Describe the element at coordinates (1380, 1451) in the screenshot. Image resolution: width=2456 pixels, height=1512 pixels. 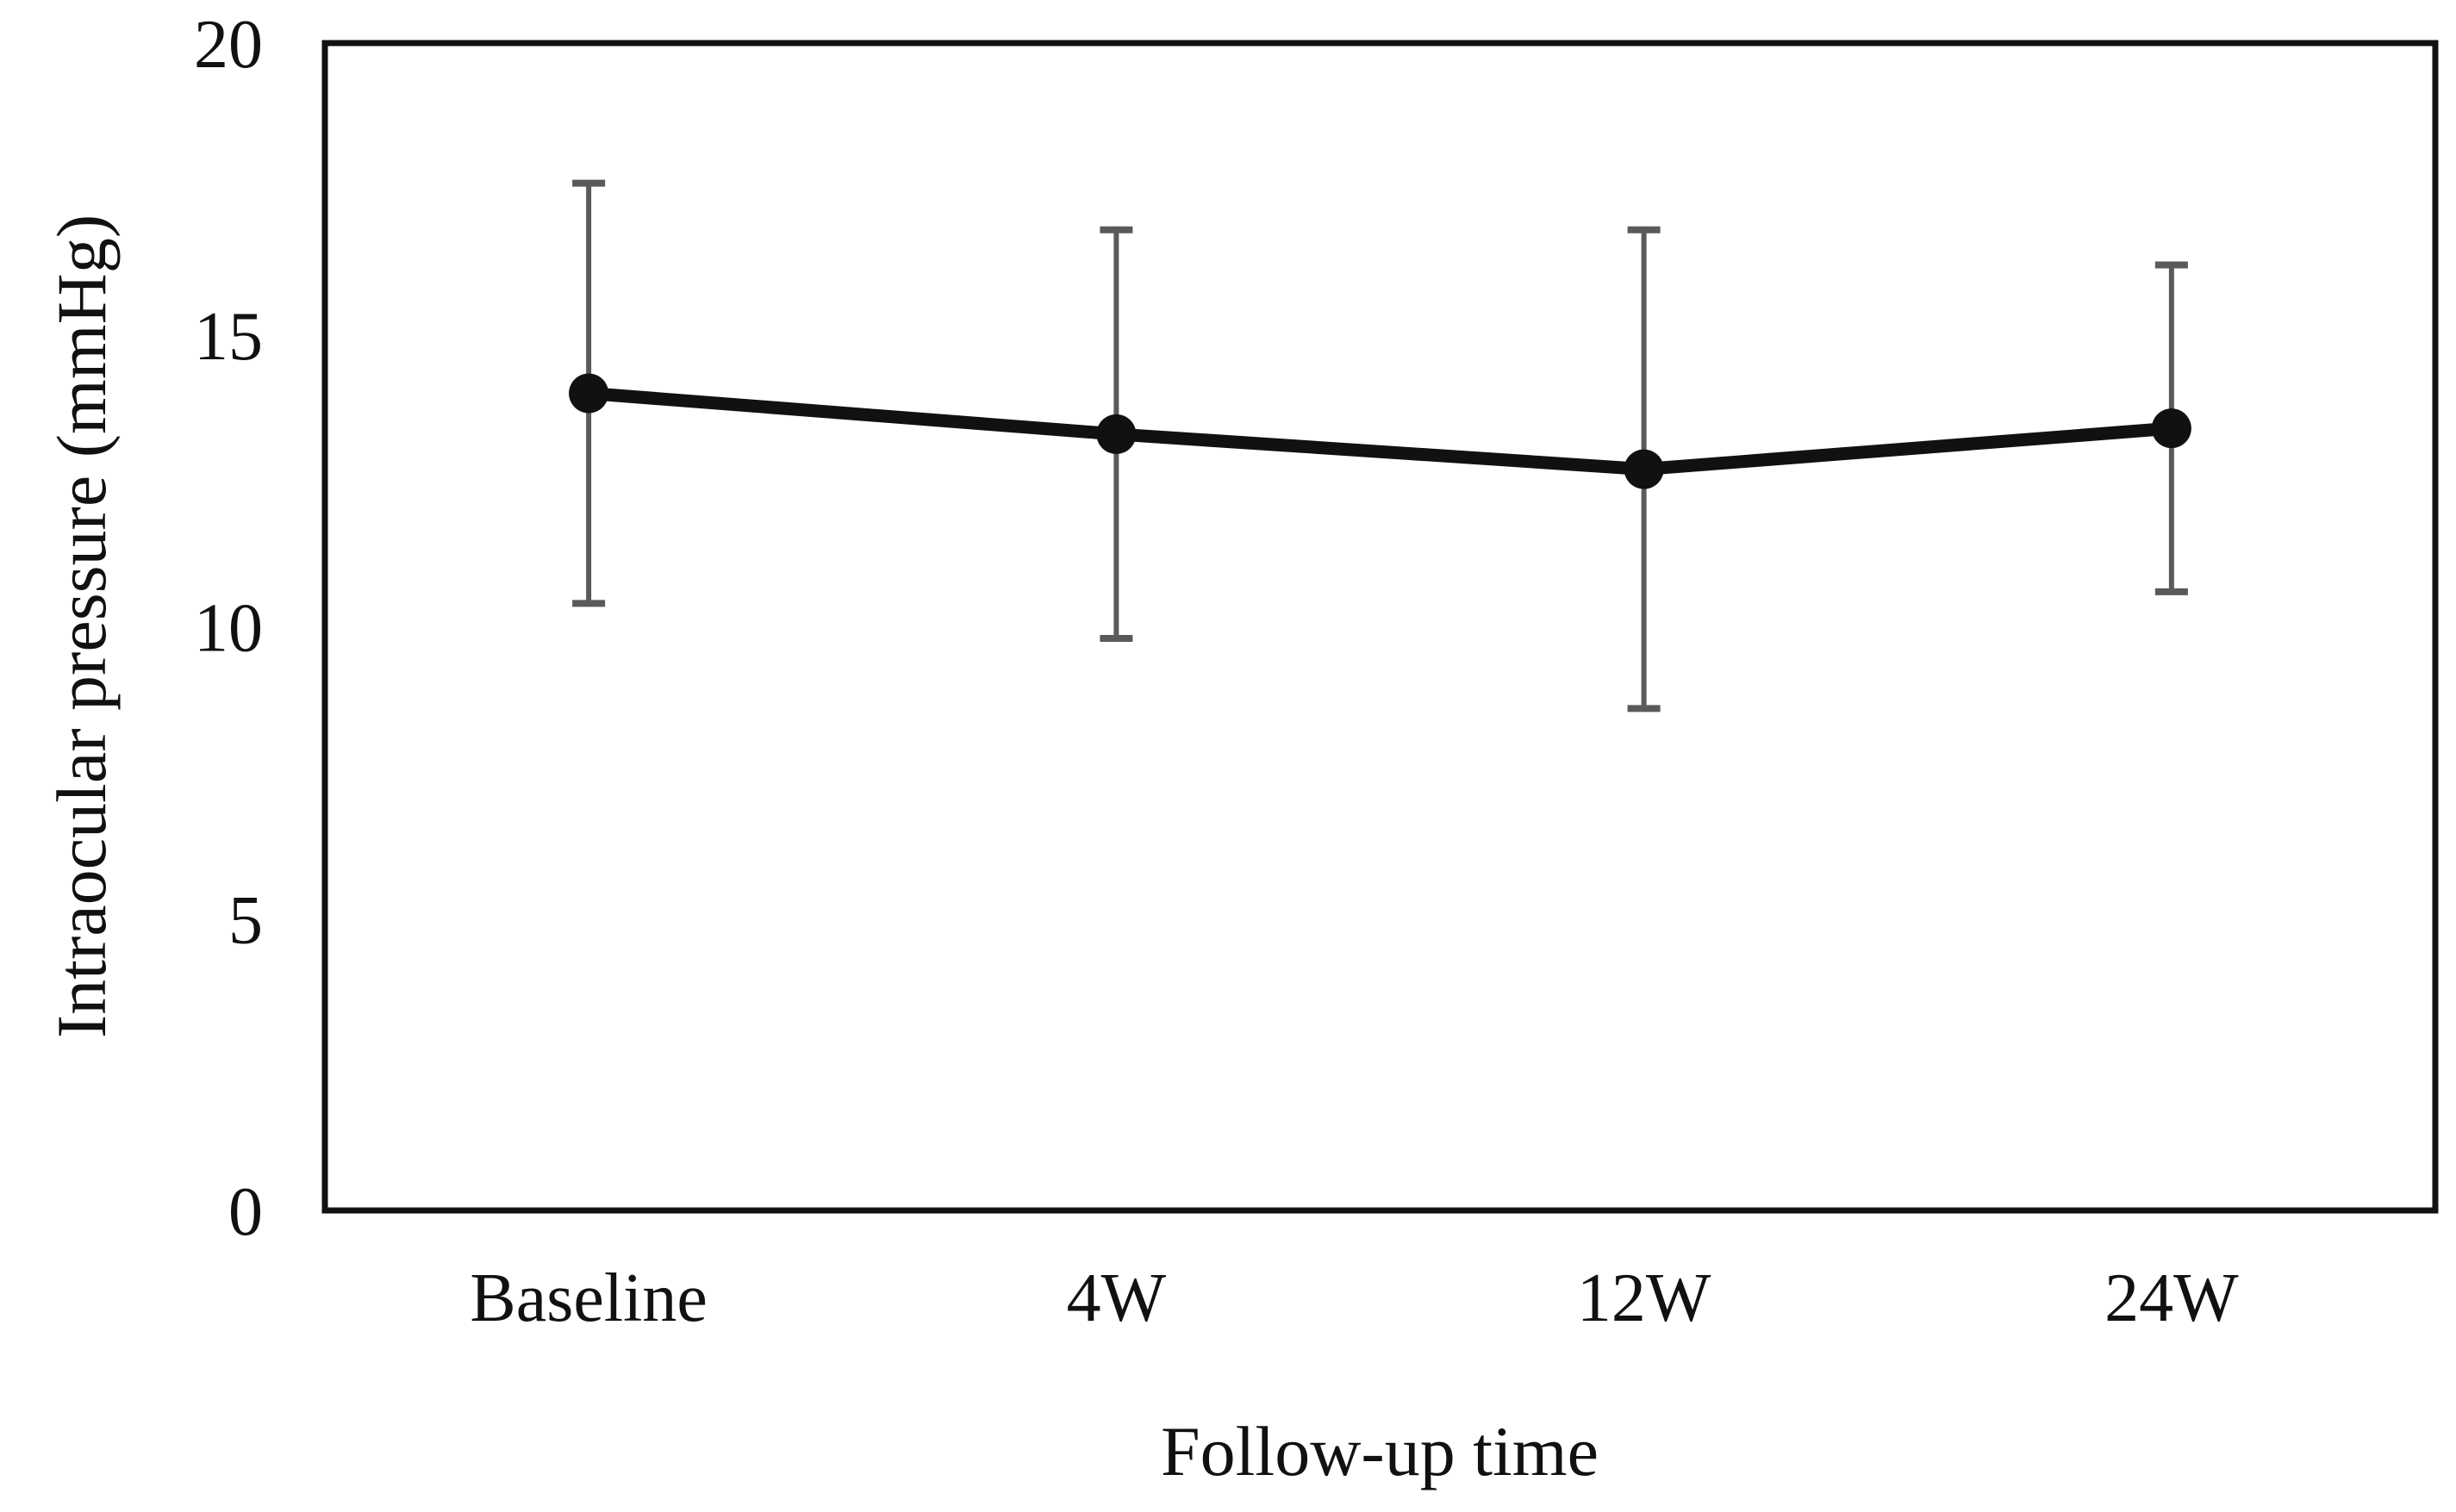
I see `x-axis-title: Follow-up time` at that location.